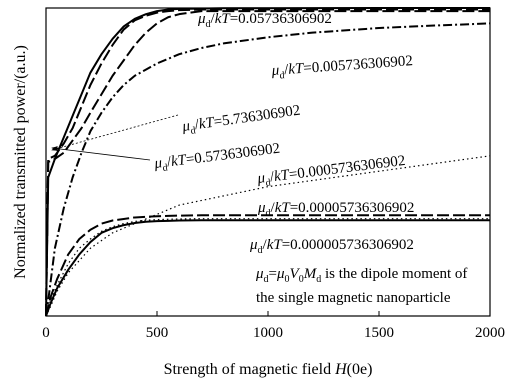 The image size is (516, 381). I want to click on x-axis-ticks: 0 500 1000 1500 2000, so click(273, 326).